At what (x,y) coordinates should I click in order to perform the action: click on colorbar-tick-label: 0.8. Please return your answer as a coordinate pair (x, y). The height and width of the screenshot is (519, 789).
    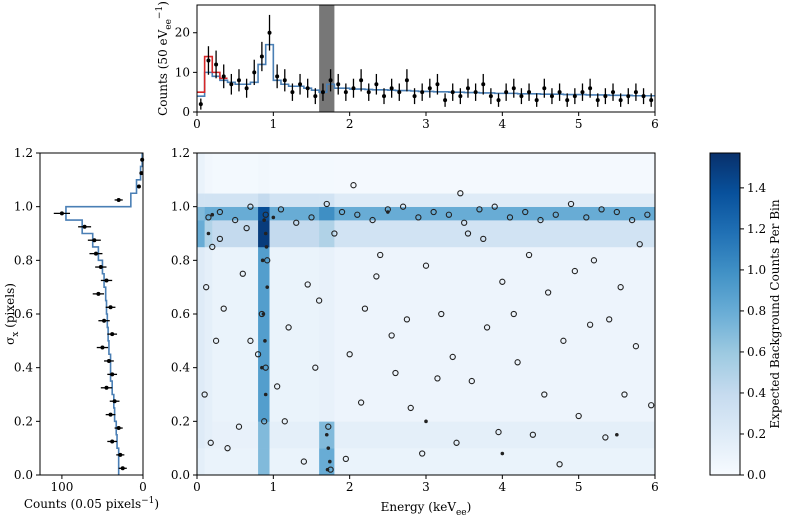
    Looking at the image, I should click on (756, 311).